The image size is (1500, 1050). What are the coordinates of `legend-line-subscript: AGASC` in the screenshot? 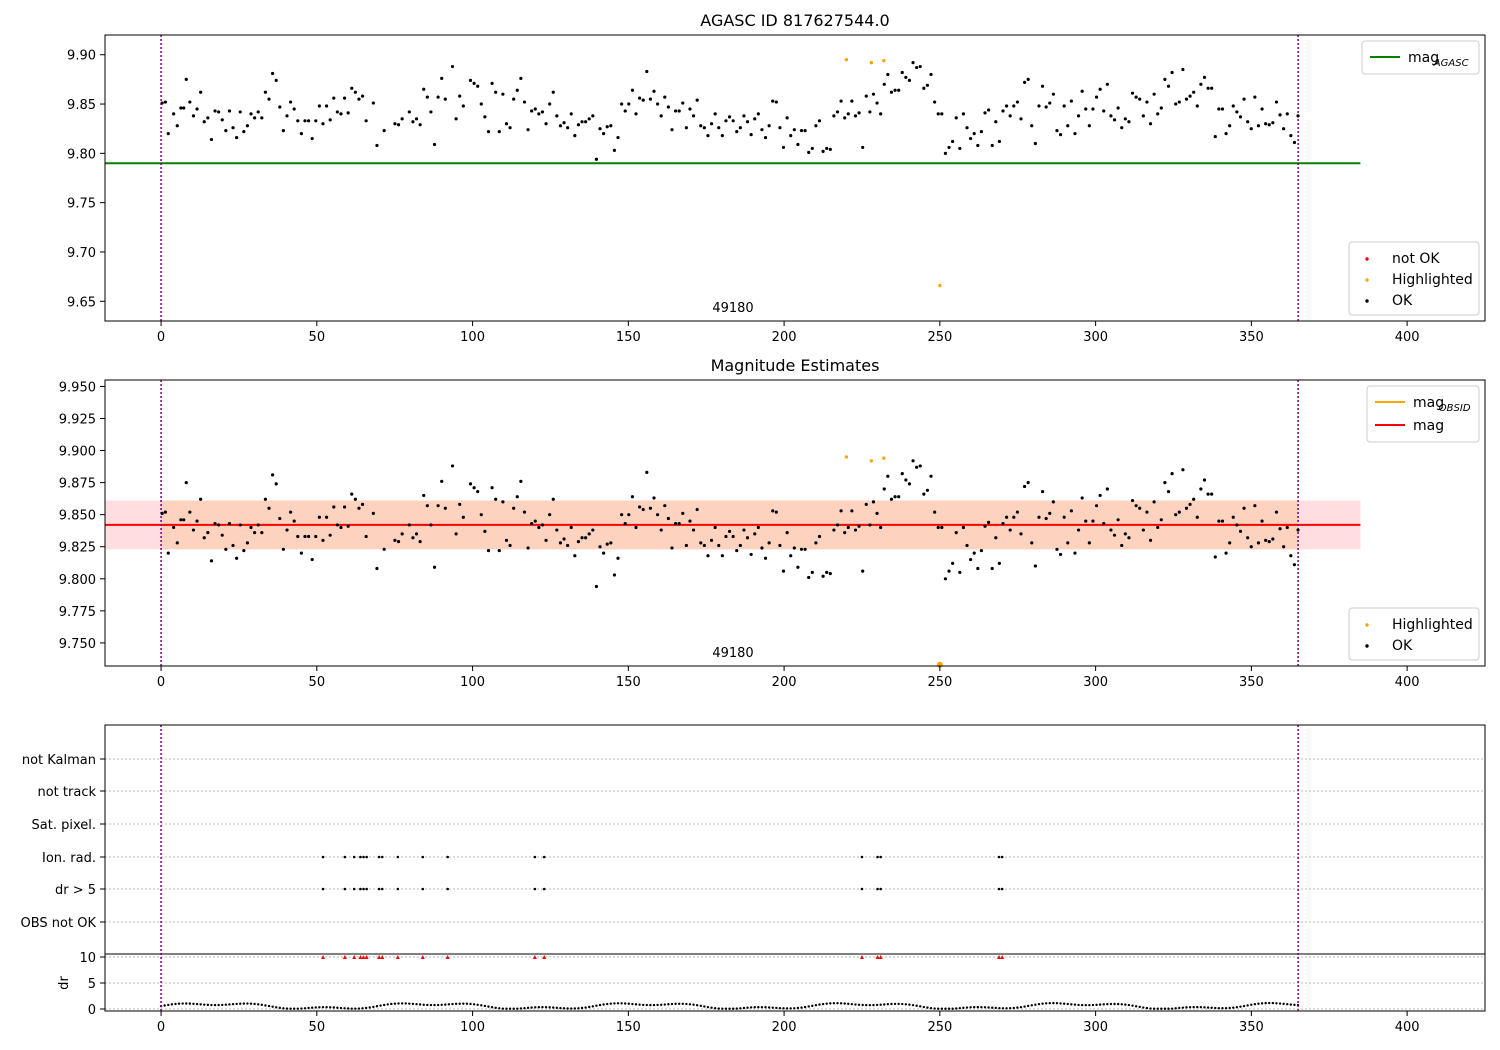 It's located at (1451, 63).